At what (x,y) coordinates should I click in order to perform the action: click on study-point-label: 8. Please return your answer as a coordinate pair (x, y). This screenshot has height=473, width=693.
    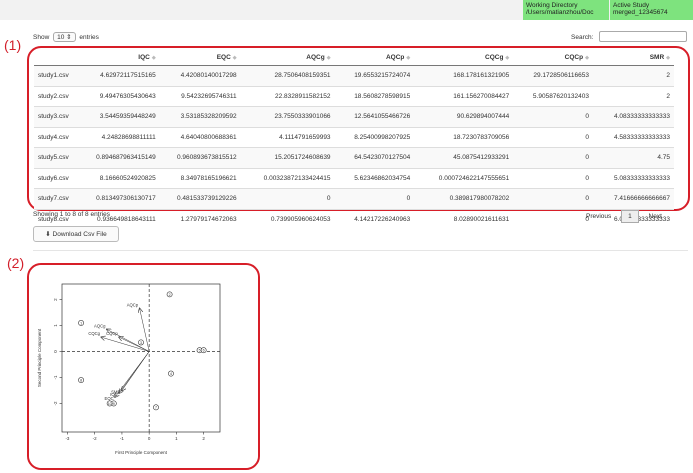
    Looking at the image, I should click on (81, 380).